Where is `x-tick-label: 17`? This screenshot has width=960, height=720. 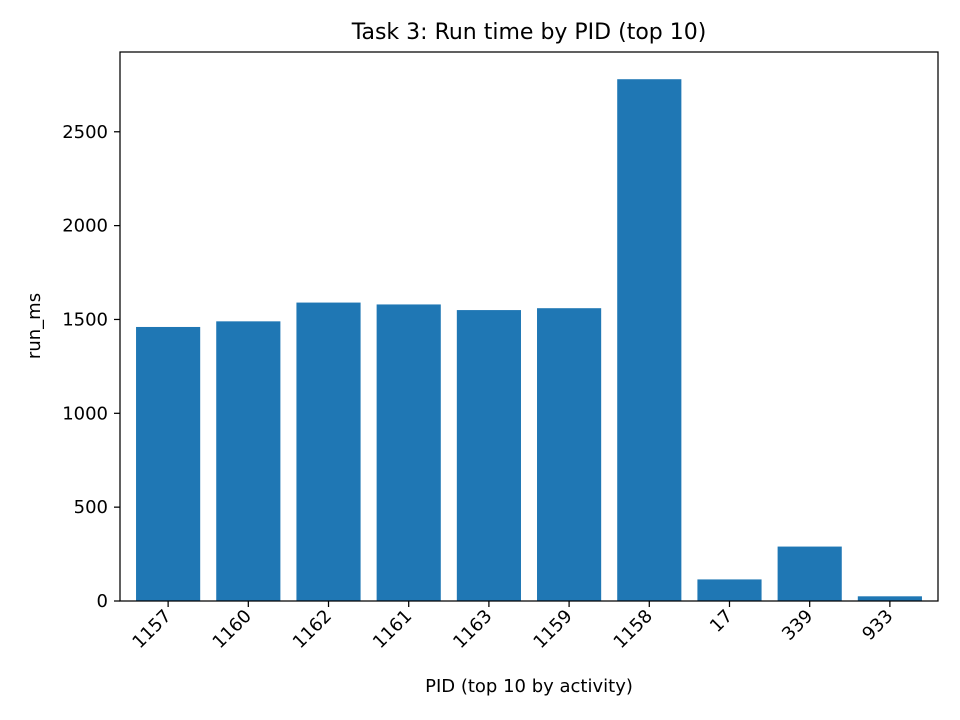 x-tick-label: 17 is located at coordinates (721, 621).